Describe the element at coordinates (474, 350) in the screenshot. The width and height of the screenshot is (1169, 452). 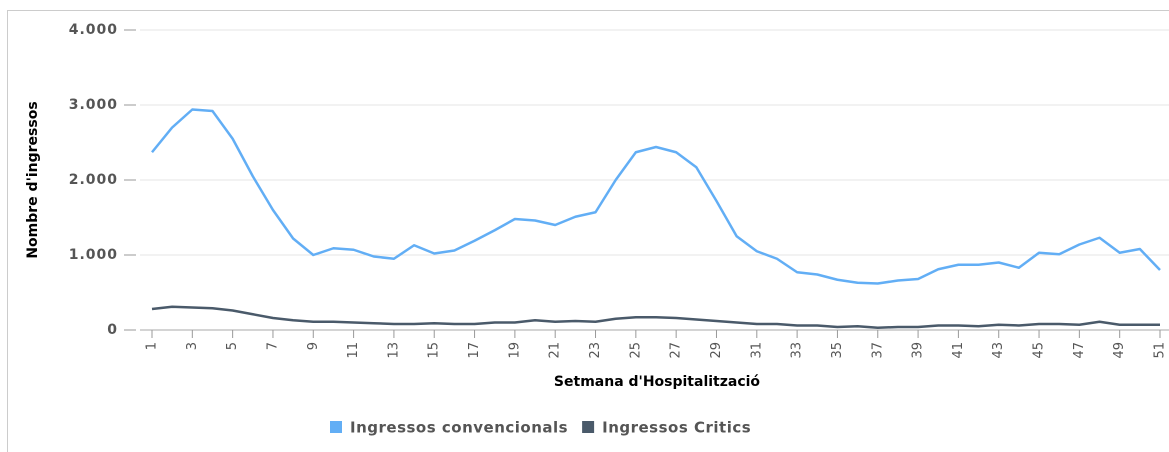
I see `x-tick-label: 17` at that location.